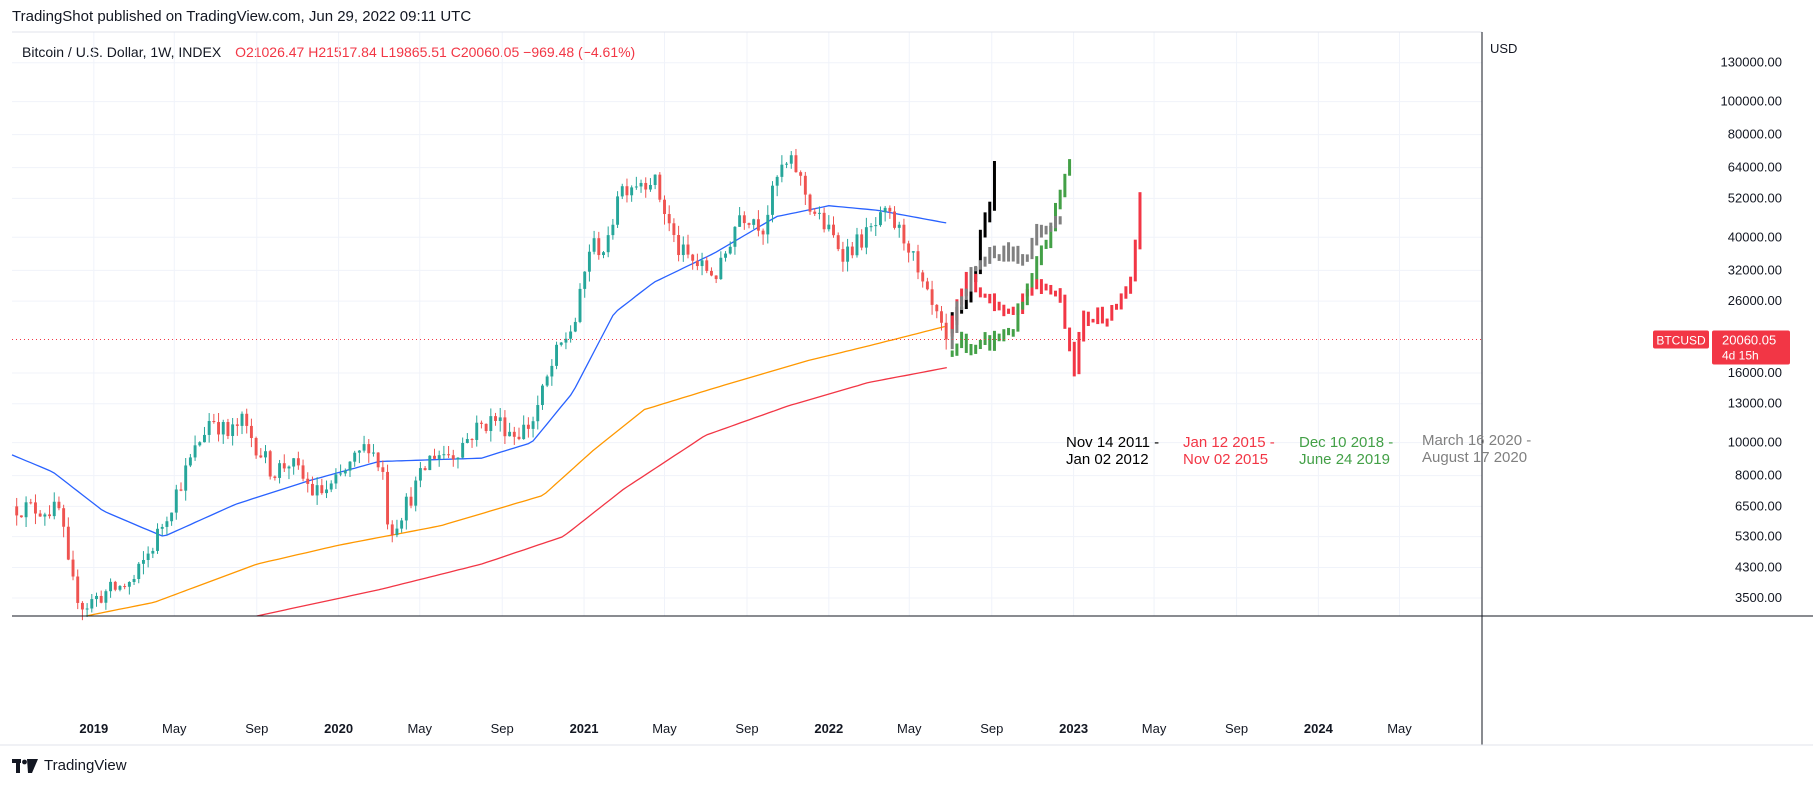  What do you see at coordinates (93, 728) in the screenshot?
I see `time-tick-label: 2019` at bounding box center [93, 728].